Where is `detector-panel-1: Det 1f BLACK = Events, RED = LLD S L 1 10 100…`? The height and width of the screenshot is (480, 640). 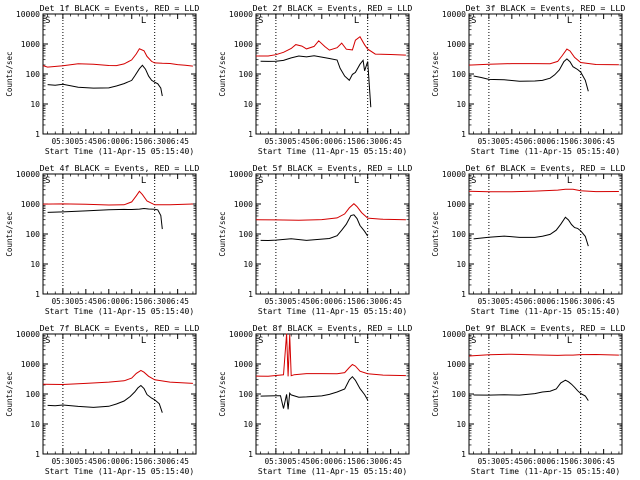
detector-panel-1: Det 1f BLACK = Events, RED = LLD S L 1 10 100… is located at coordinates (102, 79).